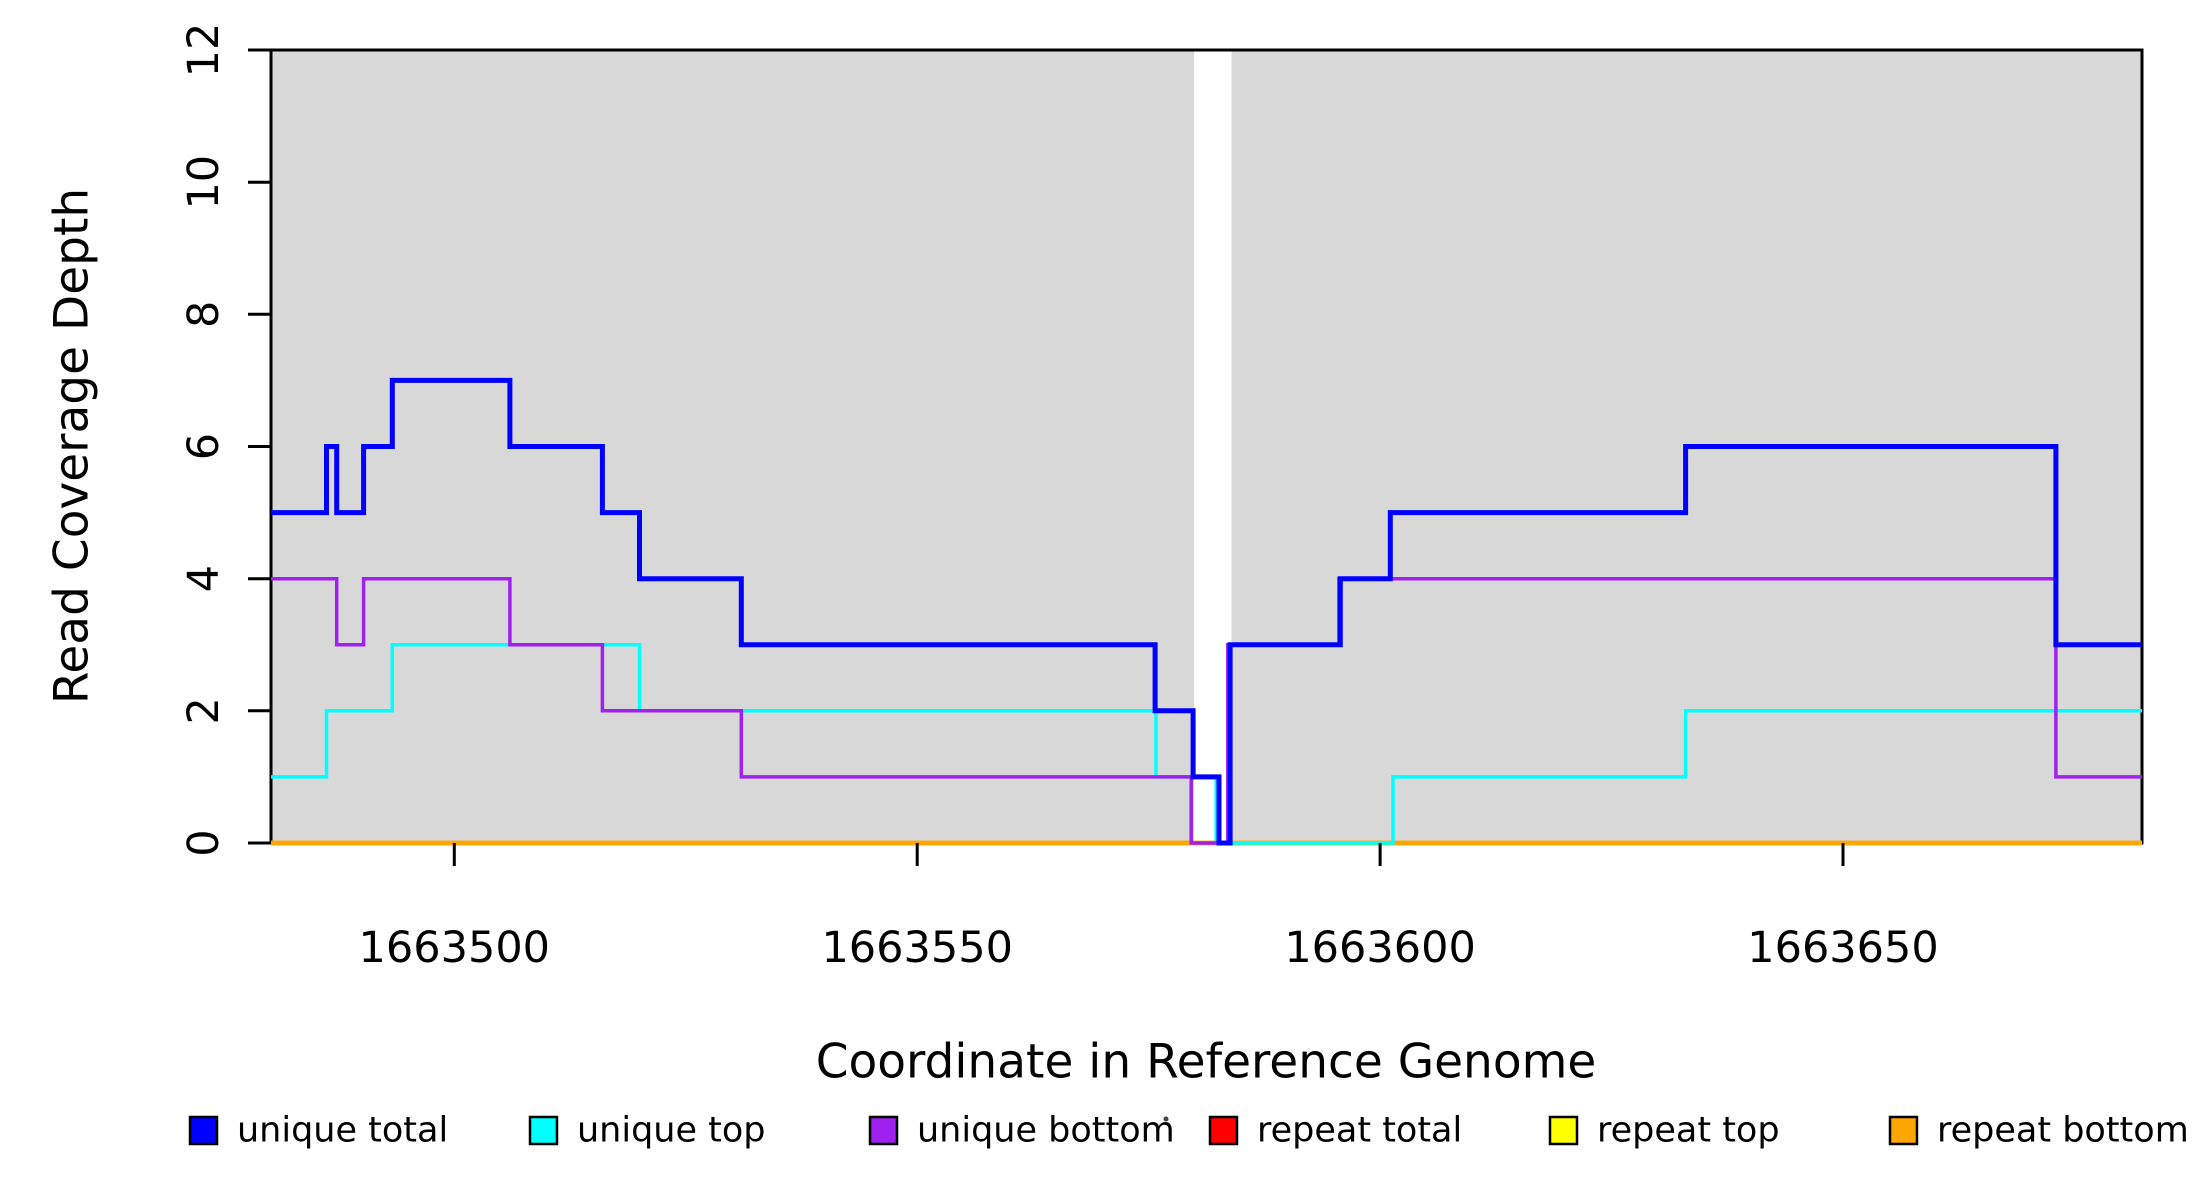 This screenshot has width=2200, height=1200. I want to click on y-tick-label: 10, so click(204, 182).